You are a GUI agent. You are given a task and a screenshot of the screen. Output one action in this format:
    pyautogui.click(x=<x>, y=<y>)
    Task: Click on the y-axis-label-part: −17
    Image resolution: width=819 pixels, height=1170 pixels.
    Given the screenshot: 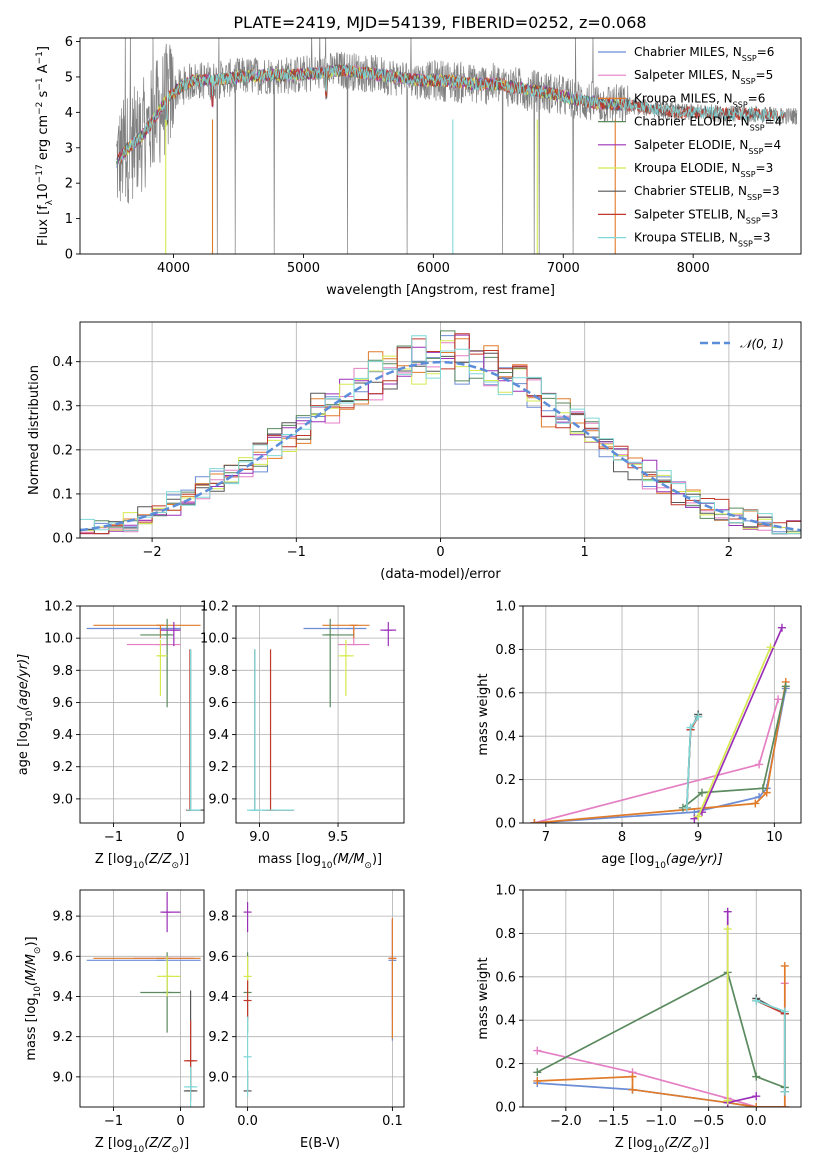 What is the action you would take?
    pyautogui.click(x=40, y=173)
    